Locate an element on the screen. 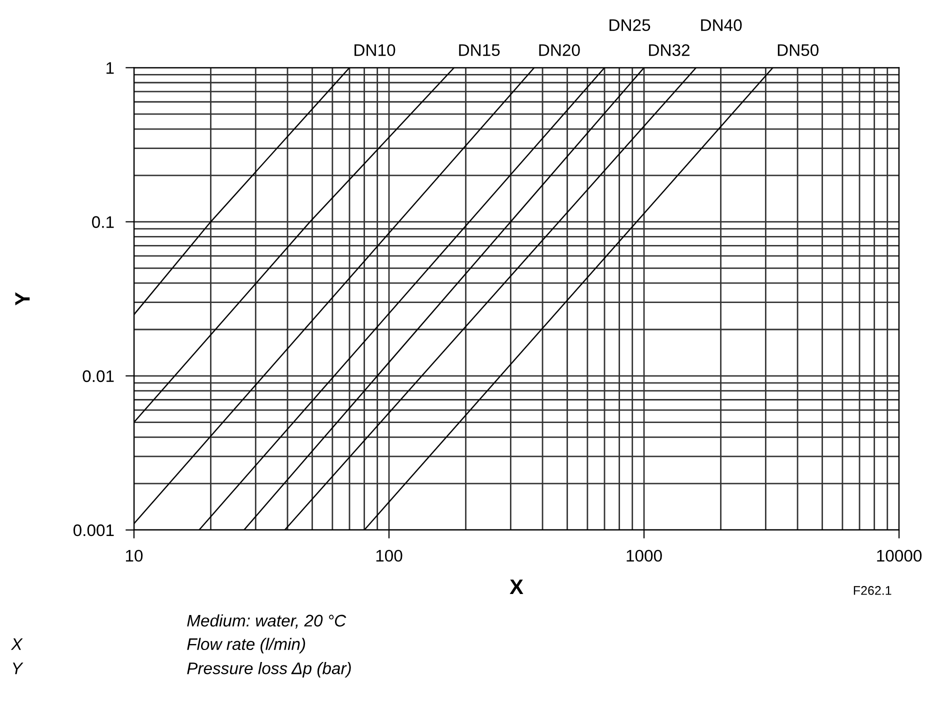 The image size is (933, 711). x-axis-title: X is located at coordinates (517, 587).